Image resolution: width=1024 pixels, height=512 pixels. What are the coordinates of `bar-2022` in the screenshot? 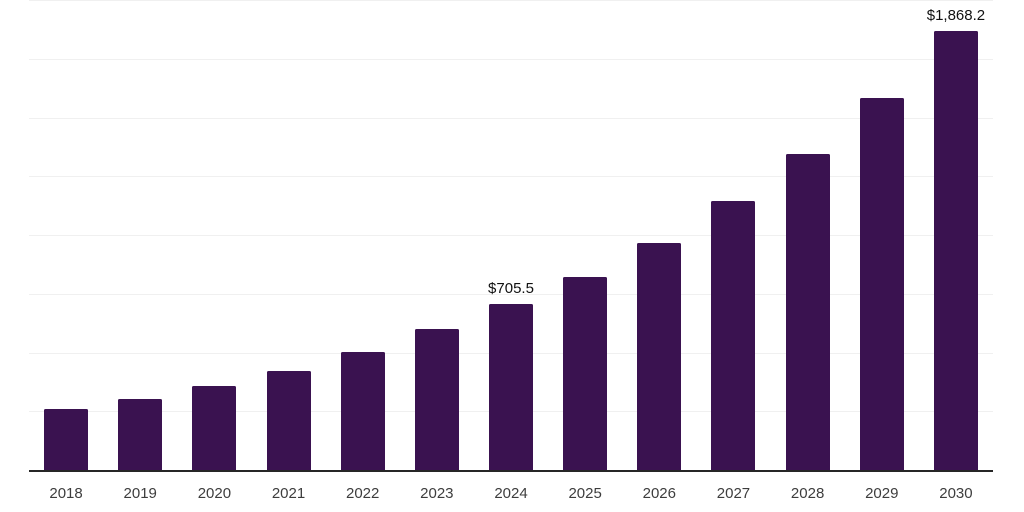 It's located at (362, 411).